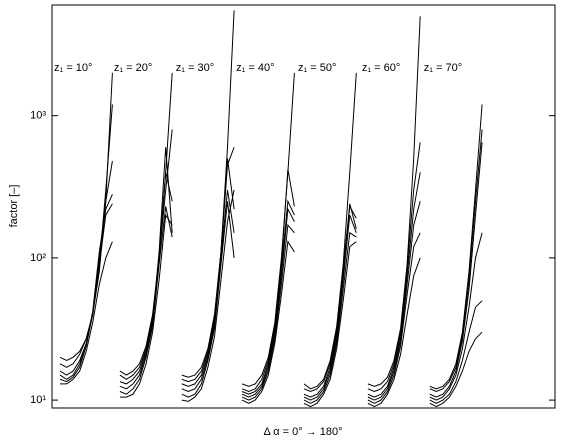  I want to click on group-label: z₁ = 30°, so click(195, 68).